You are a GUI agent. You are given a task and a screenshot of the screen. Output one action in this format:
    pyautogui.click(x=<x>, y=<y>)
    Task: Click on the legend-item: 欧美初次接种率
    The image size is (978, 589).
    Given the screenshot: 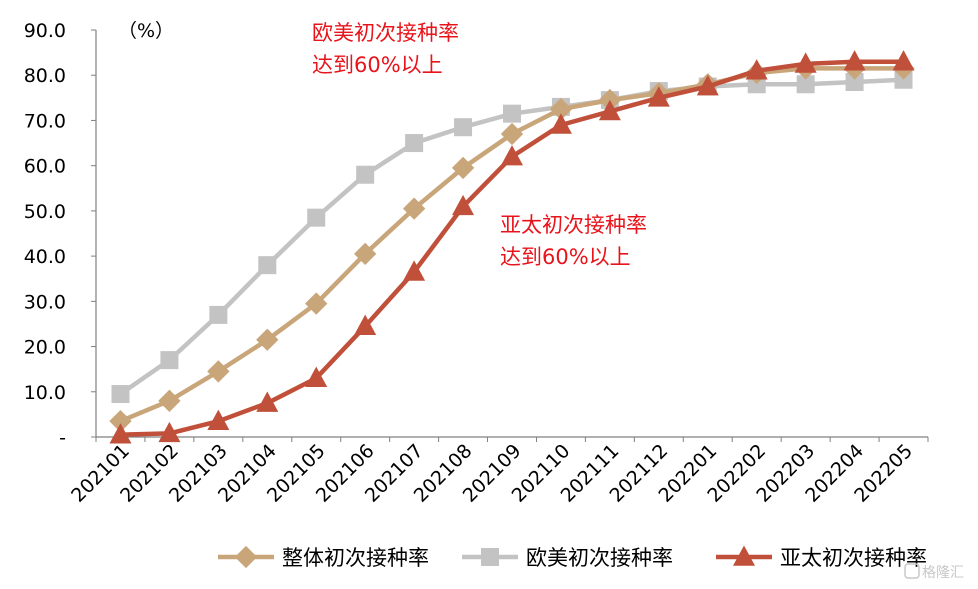 What is the action you would take?
    pyautogui.click(x=567, y=558)
    